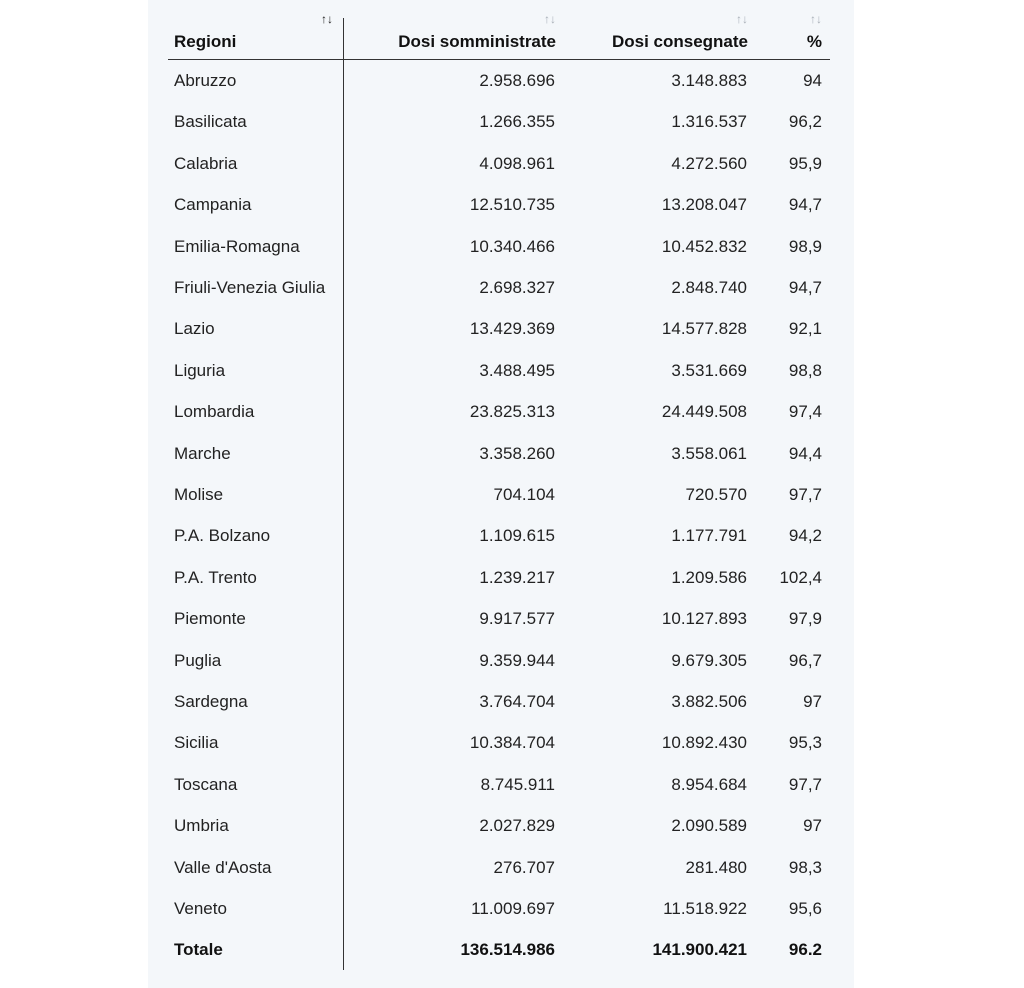  Describe the element at coordinates (499, 59) in the screenshot. I see `header-divider` at that location.